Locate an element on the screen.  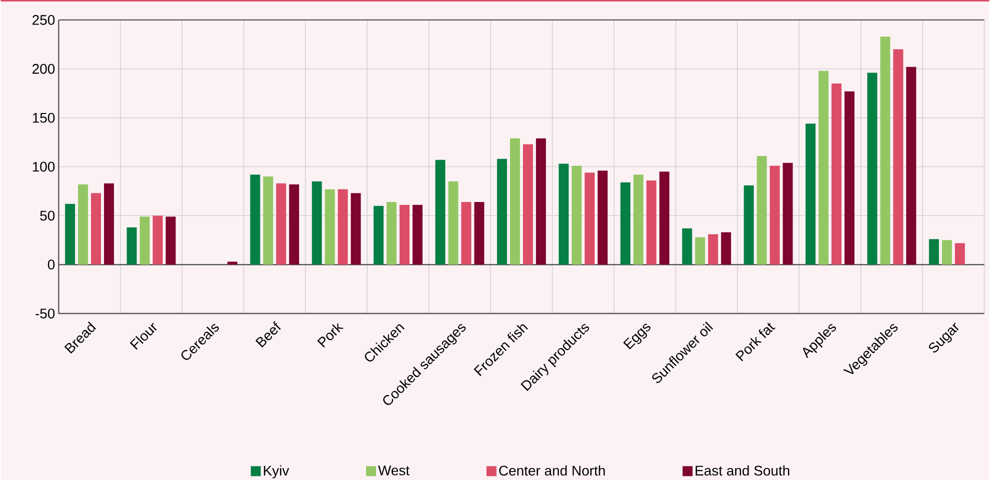
y-tick-label: 100 is located at coordinates (43, 167).